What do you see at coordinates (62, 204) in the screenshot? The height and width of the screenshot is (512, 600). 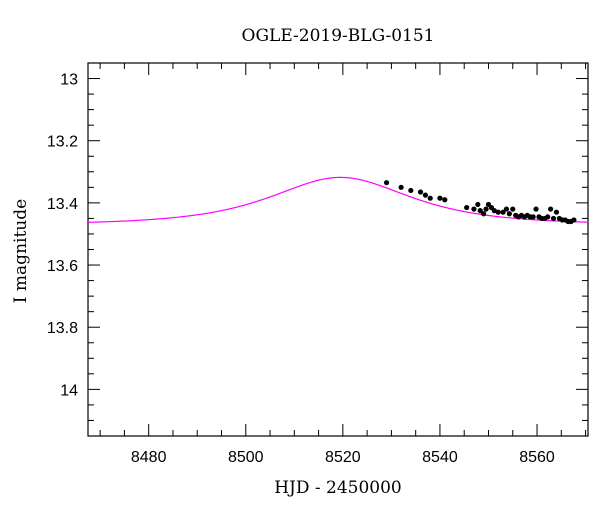 I see `y-tick-label: 13.4` at bounding box center [62, 204].